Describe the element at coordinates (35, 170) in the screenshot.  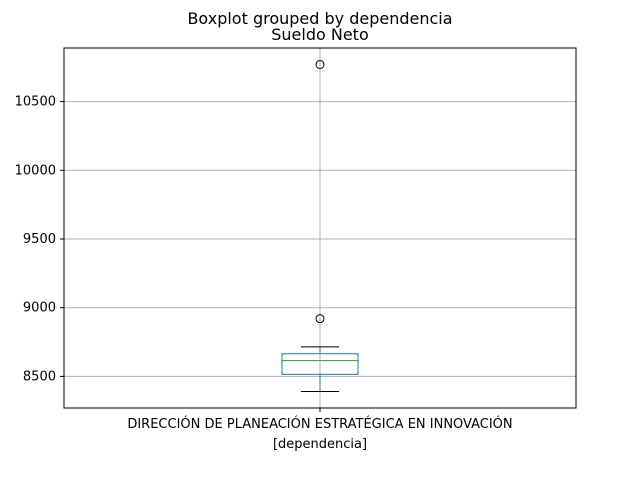
I see `y-tick-label: 10000` at that location.